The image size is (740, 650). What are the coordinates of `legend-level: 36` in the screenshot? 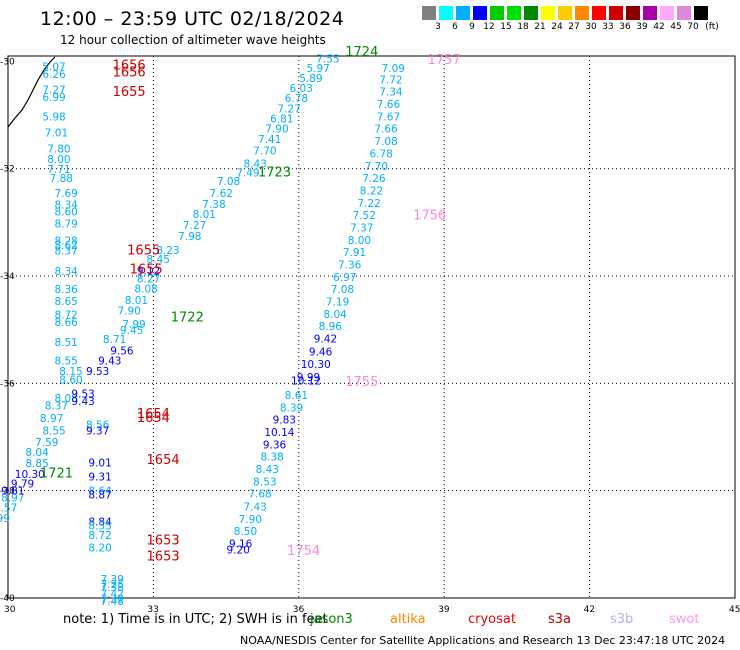 It's located at (625, 27).